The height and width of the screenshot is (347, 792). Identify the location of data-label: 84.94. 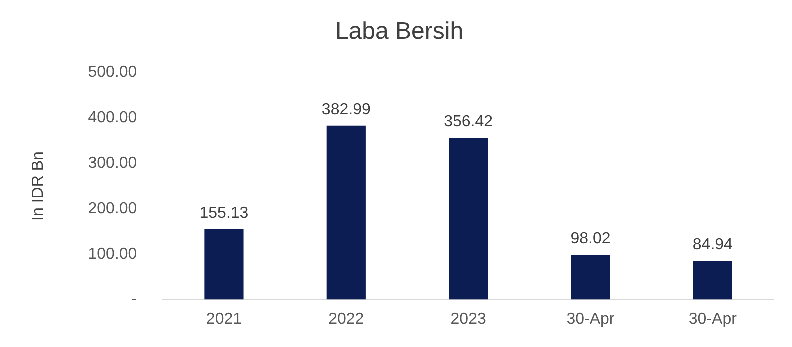
(713, 245).